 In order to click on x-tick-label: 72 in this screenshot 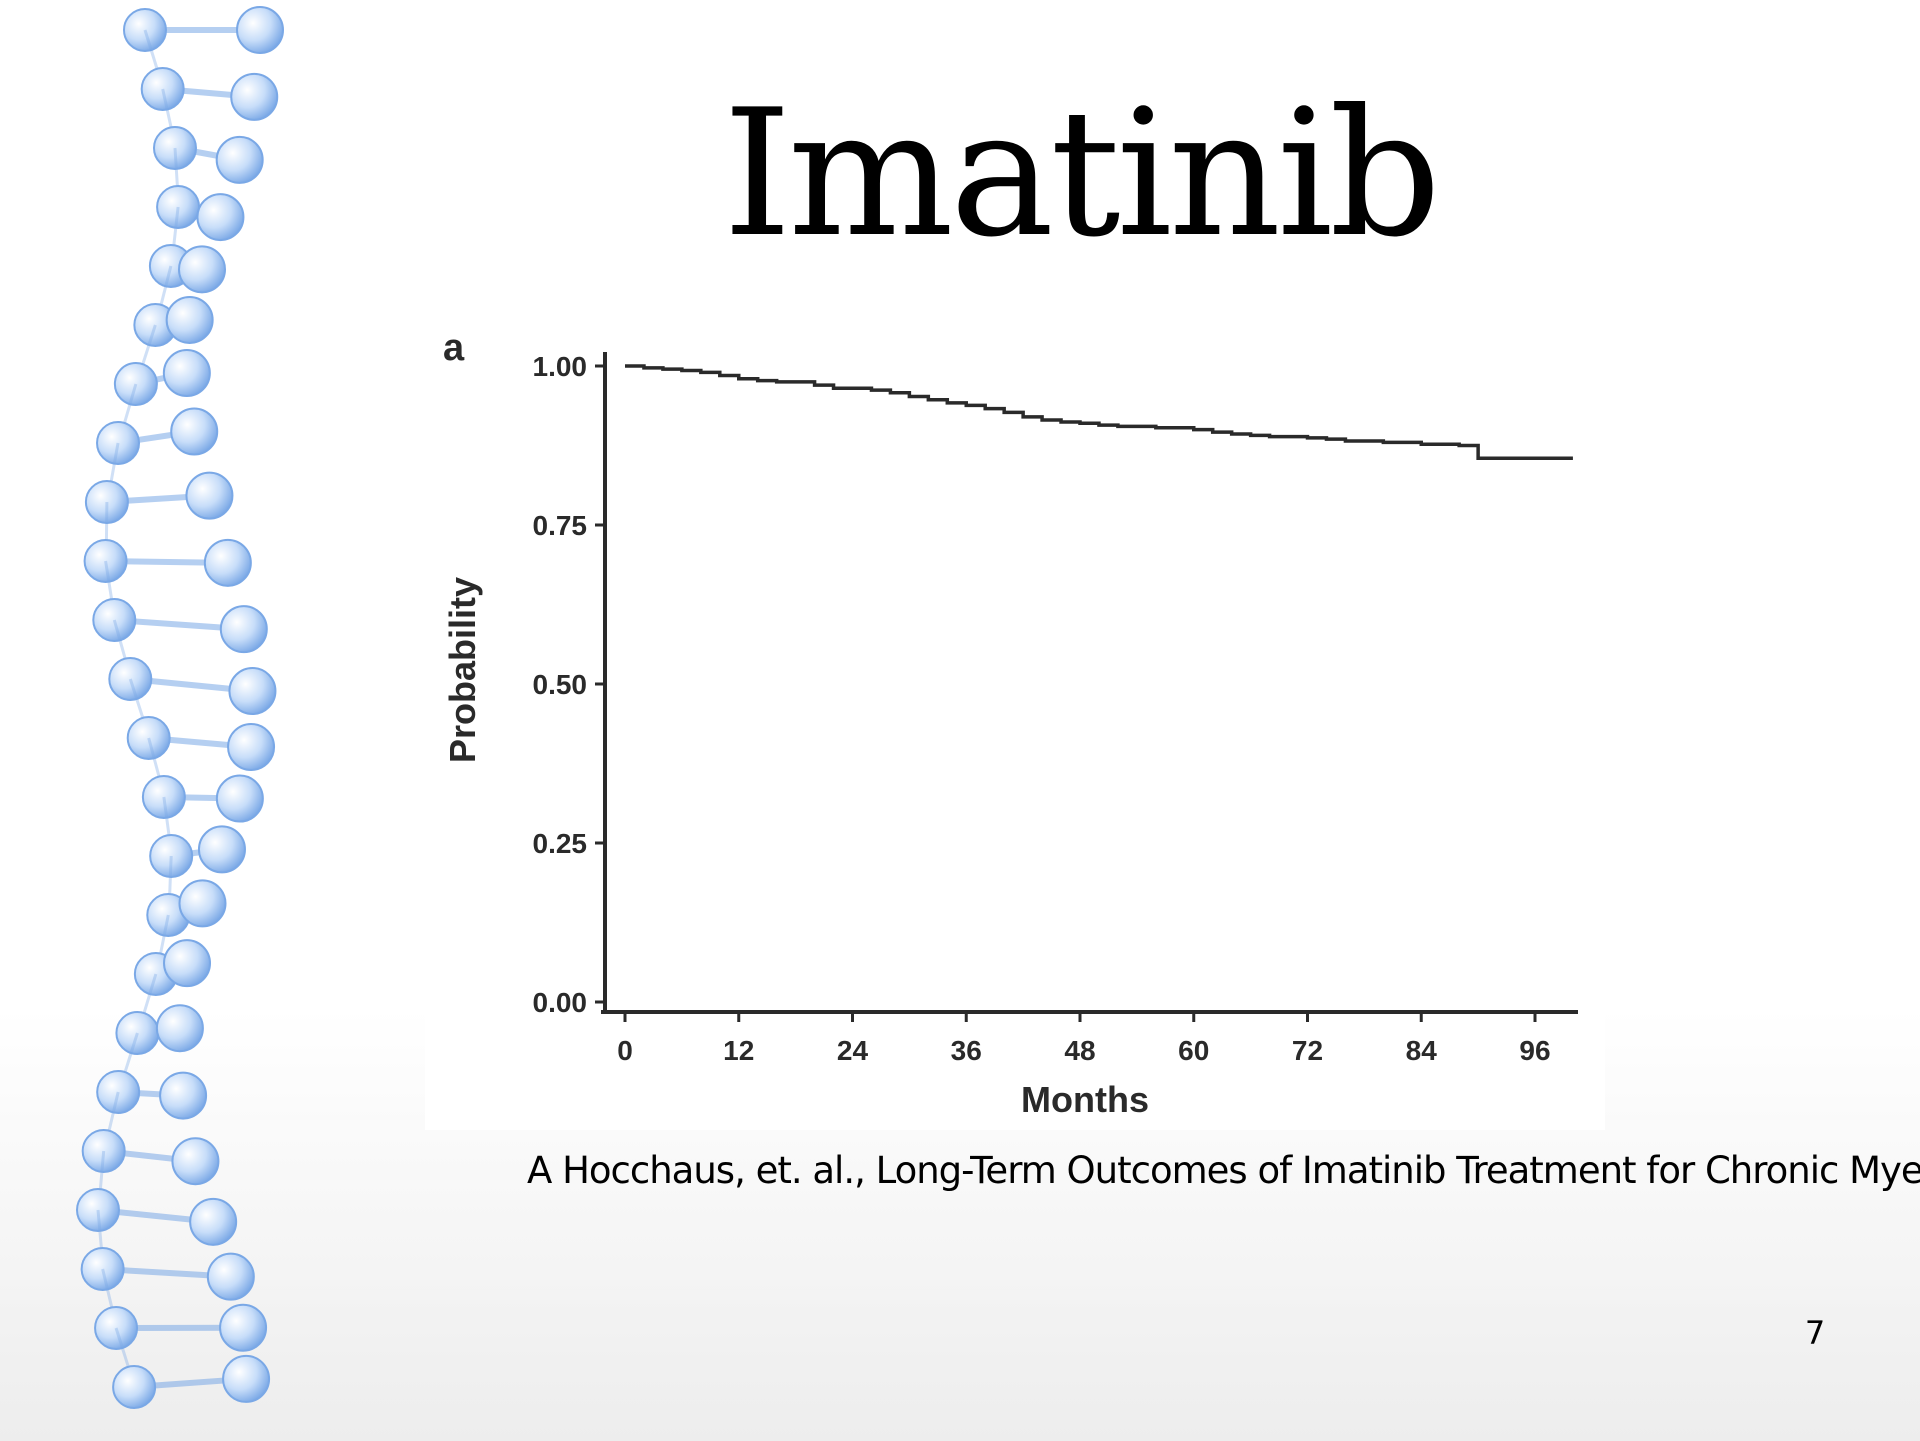, I will do `click(1307, 1050)`.